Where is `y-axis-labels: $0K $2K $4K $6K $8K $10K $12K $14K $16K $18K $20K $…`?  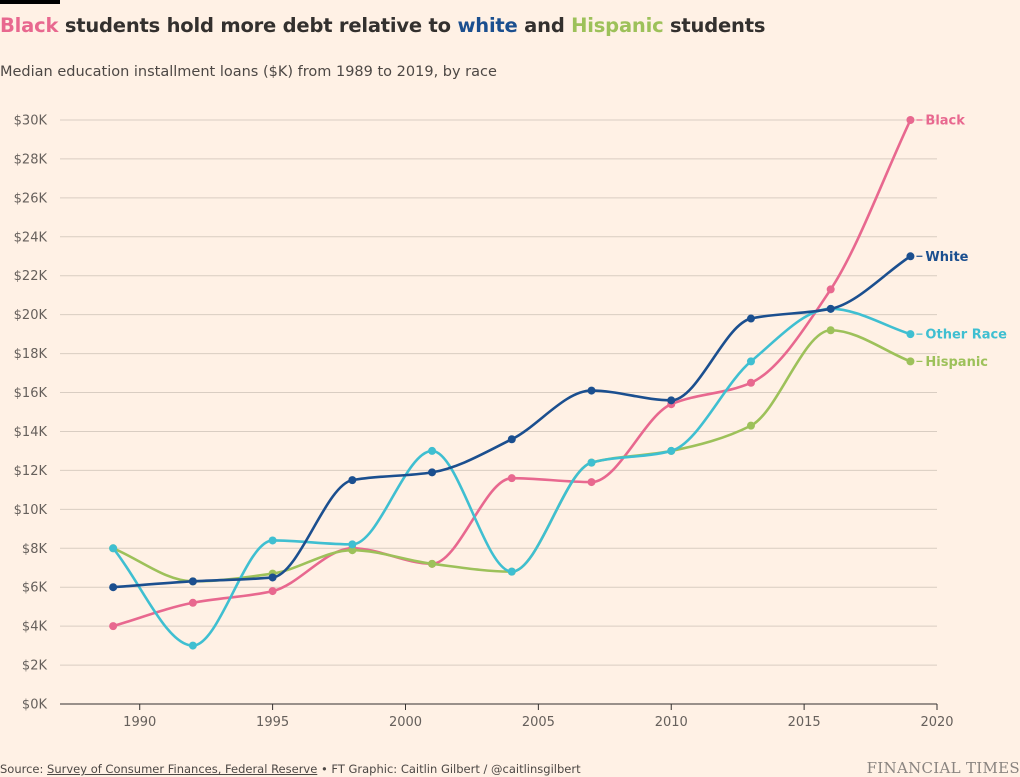
y-axis-labels: $0K $2K $4K $6K $8K $10K $12K $14K $16K $18K $20K $… is located at coordinates (31, 413).